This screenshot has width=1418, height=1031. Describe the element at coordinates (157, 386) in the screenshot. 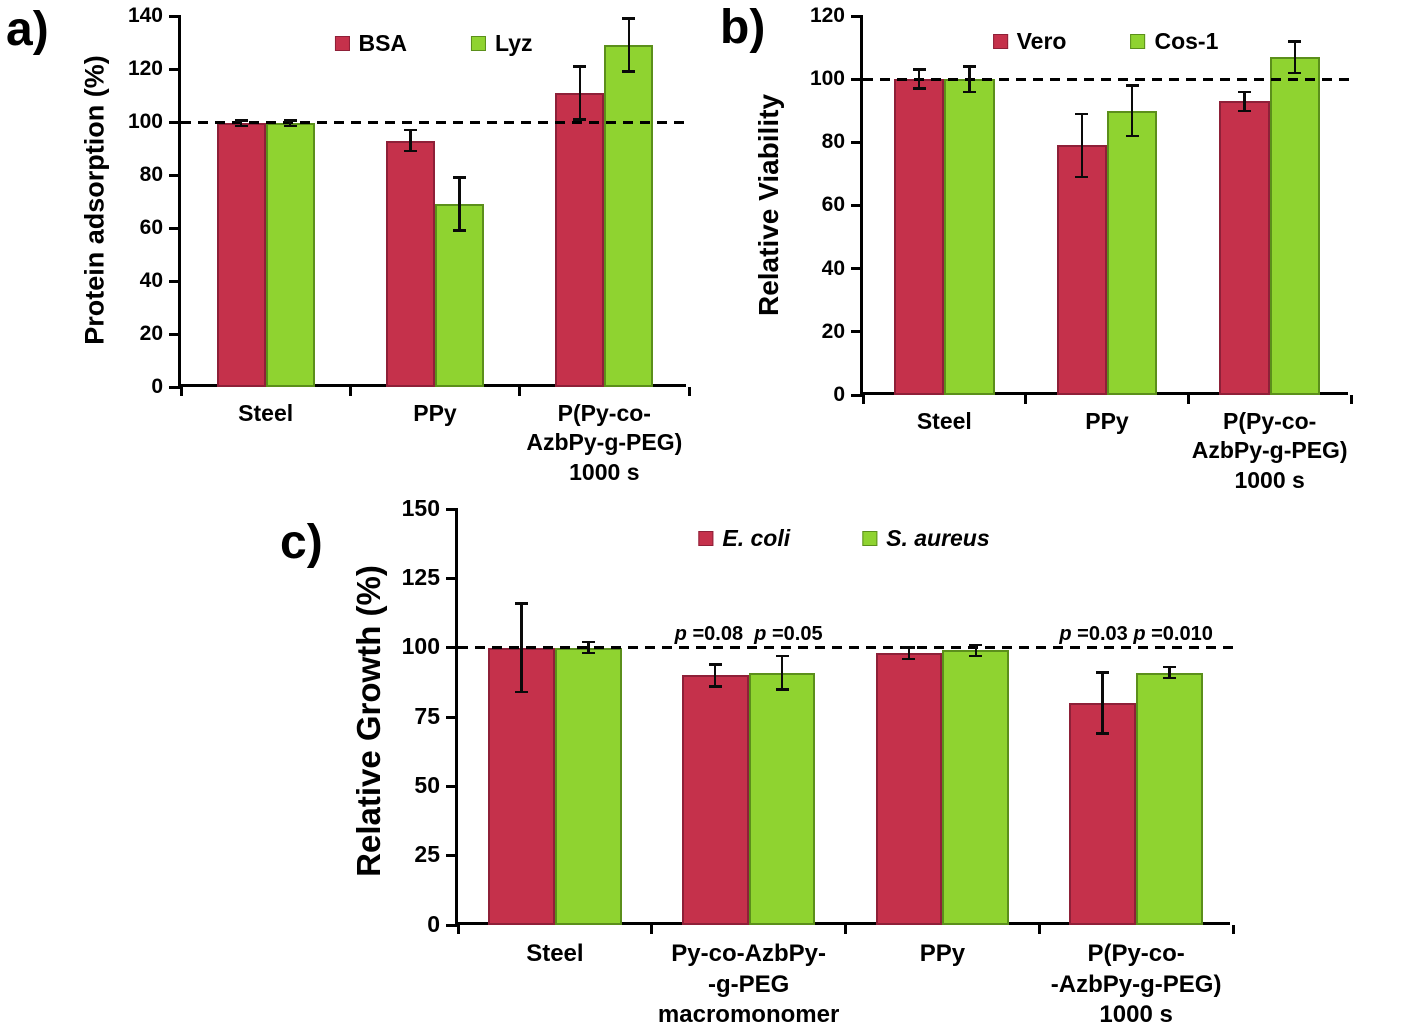

I see `y-axis-tick-label: 0` at that location.